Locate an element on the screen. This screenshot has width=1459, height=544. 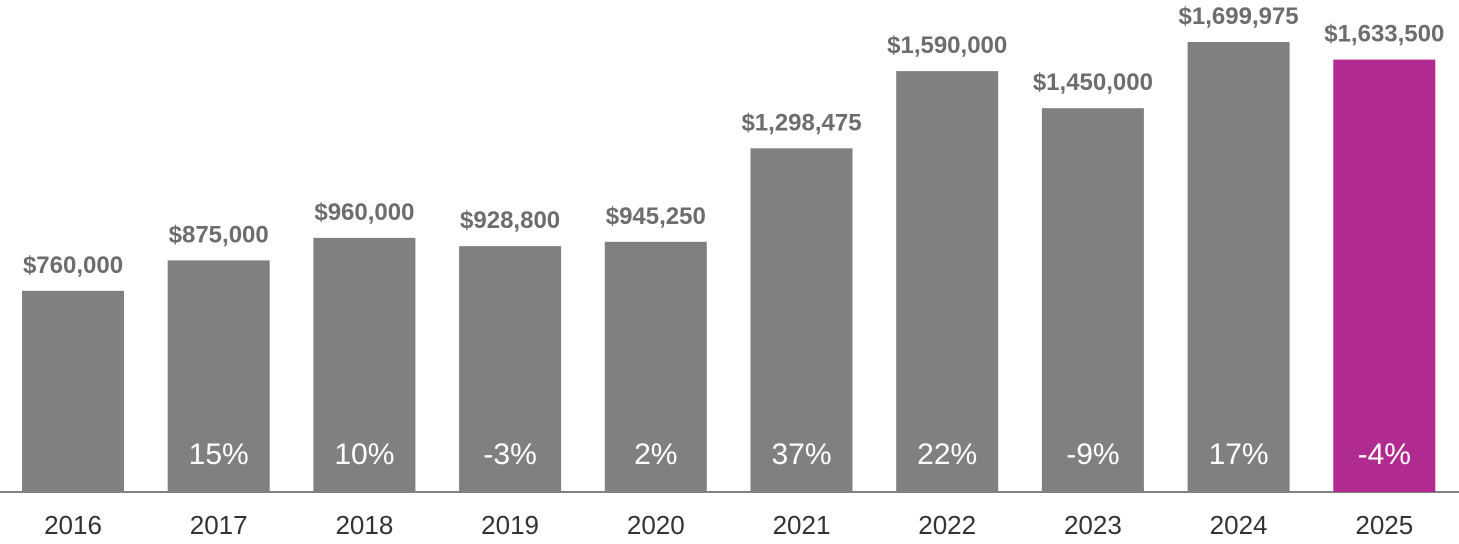
change-label-2020: 2% is located at coordinates (655, 454).